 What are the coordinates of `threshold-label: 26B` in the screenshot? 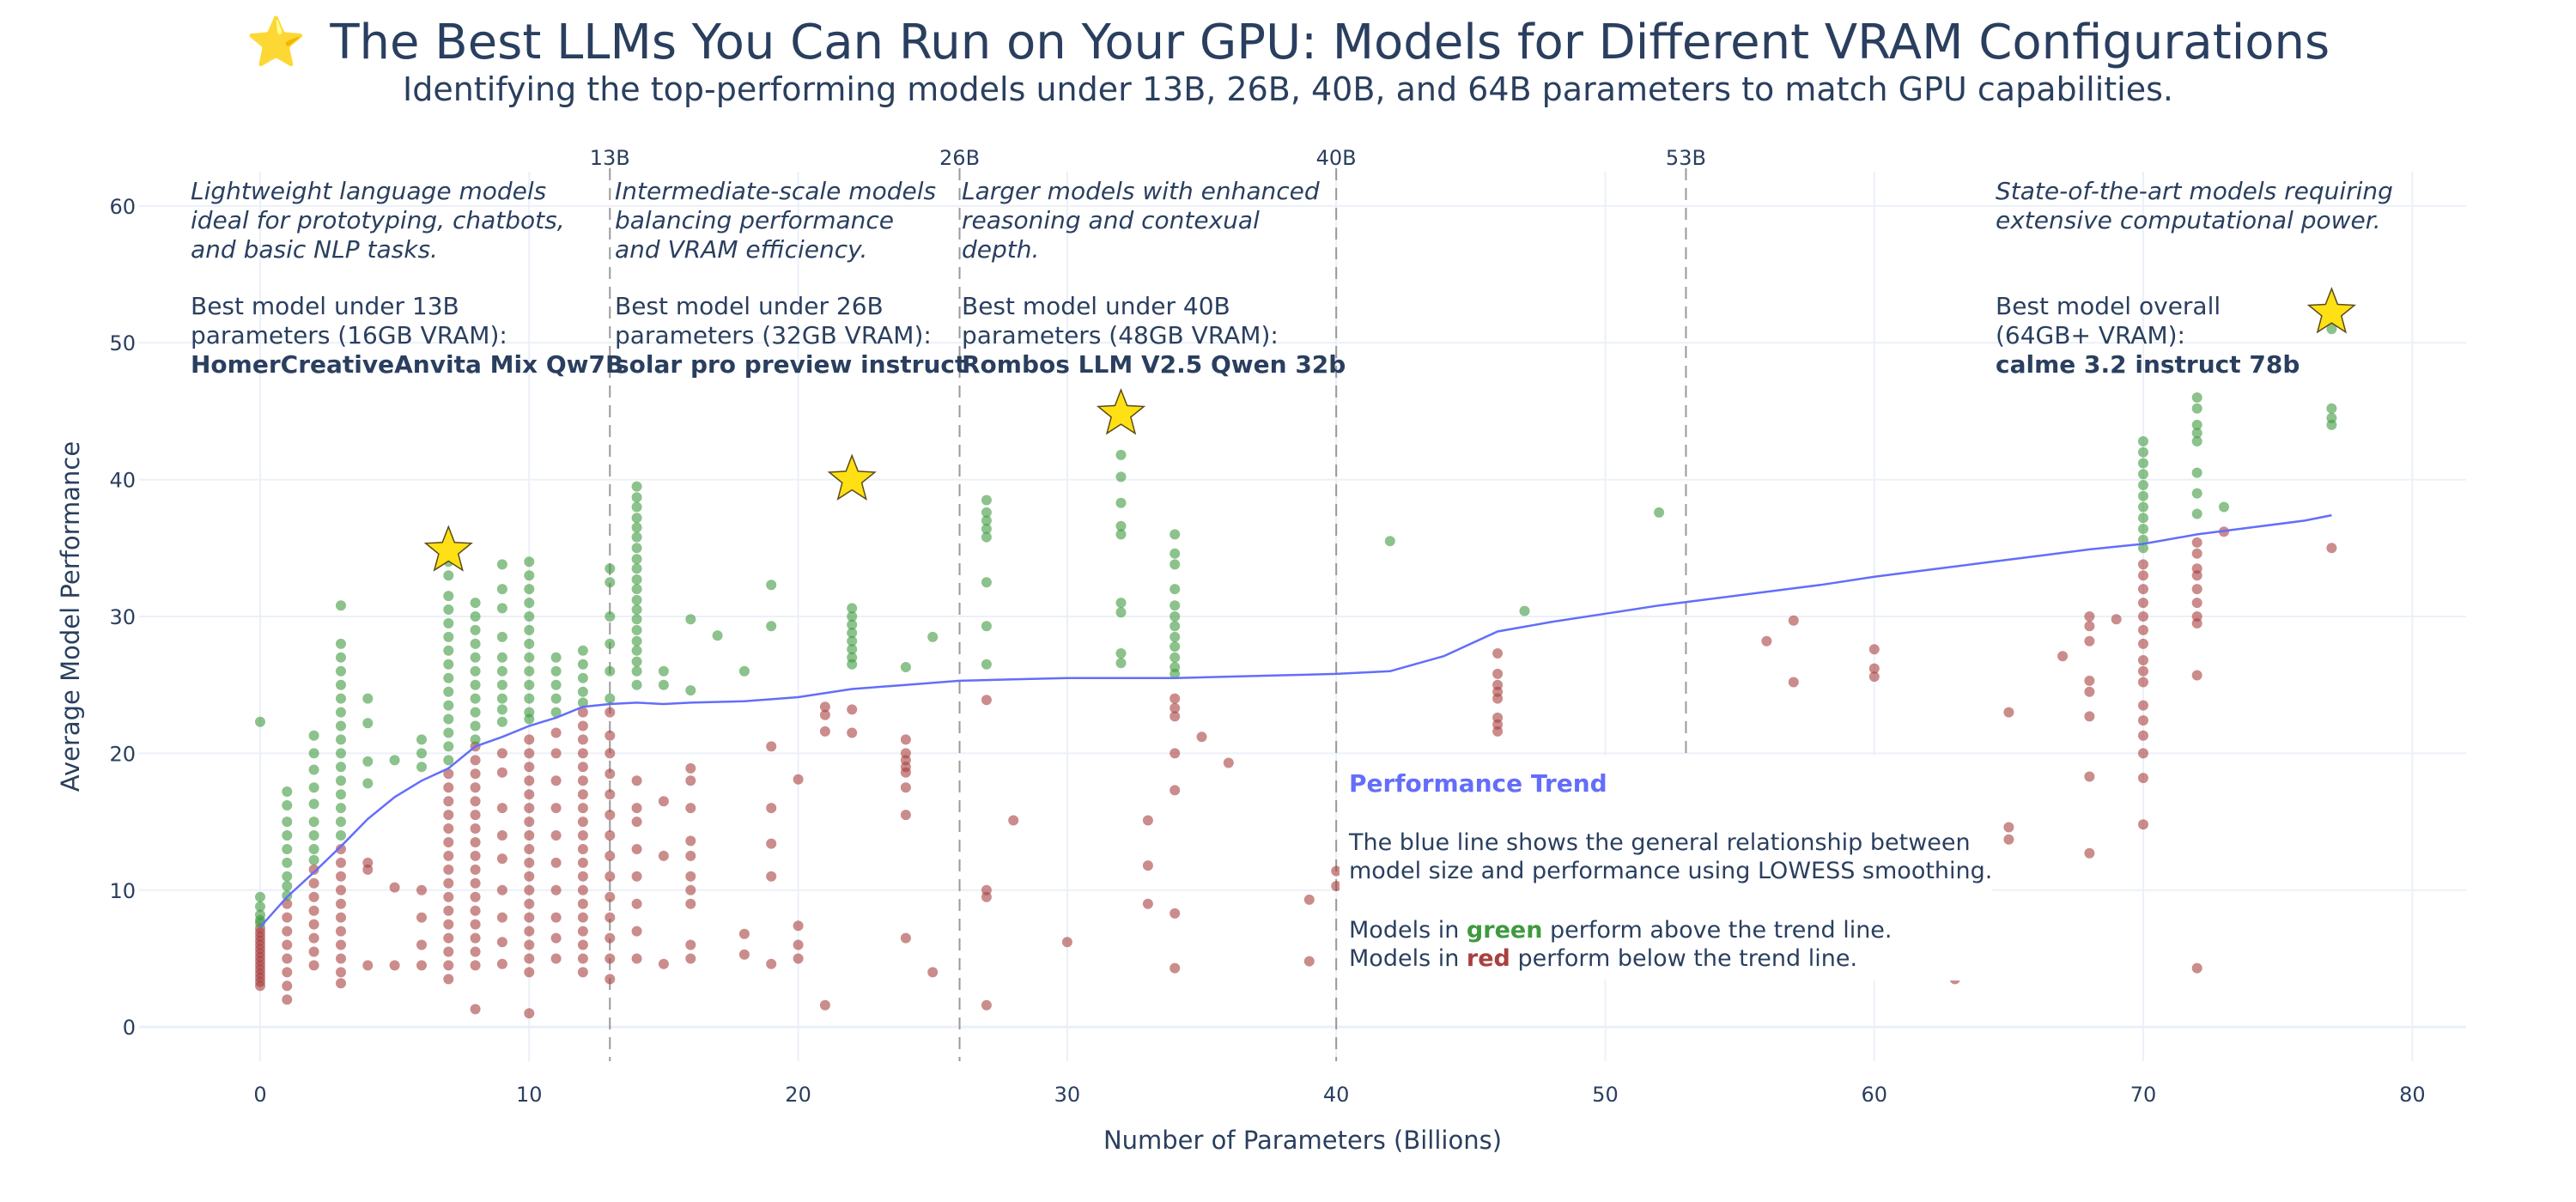 It's located at (959, 158).